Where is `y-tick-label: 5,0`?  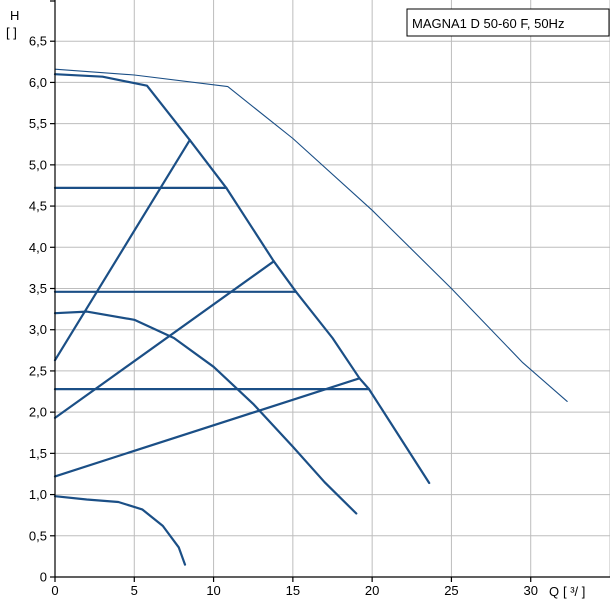
y-tick-label: 5,0 is located at coordinates (38, 164).